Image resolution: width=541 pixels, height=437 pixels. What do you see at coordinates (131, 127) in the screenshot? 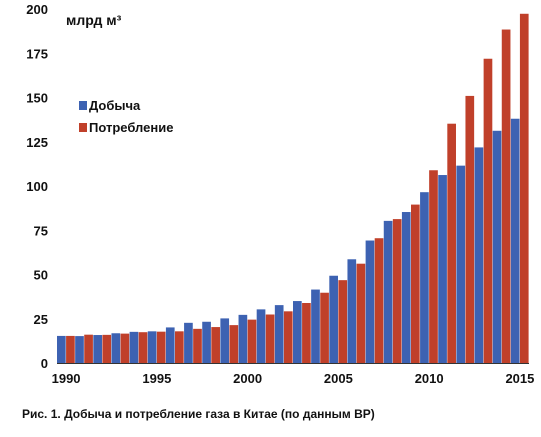
I see `legend-label-consumption: Потребление` at bounding box center [131, 127].